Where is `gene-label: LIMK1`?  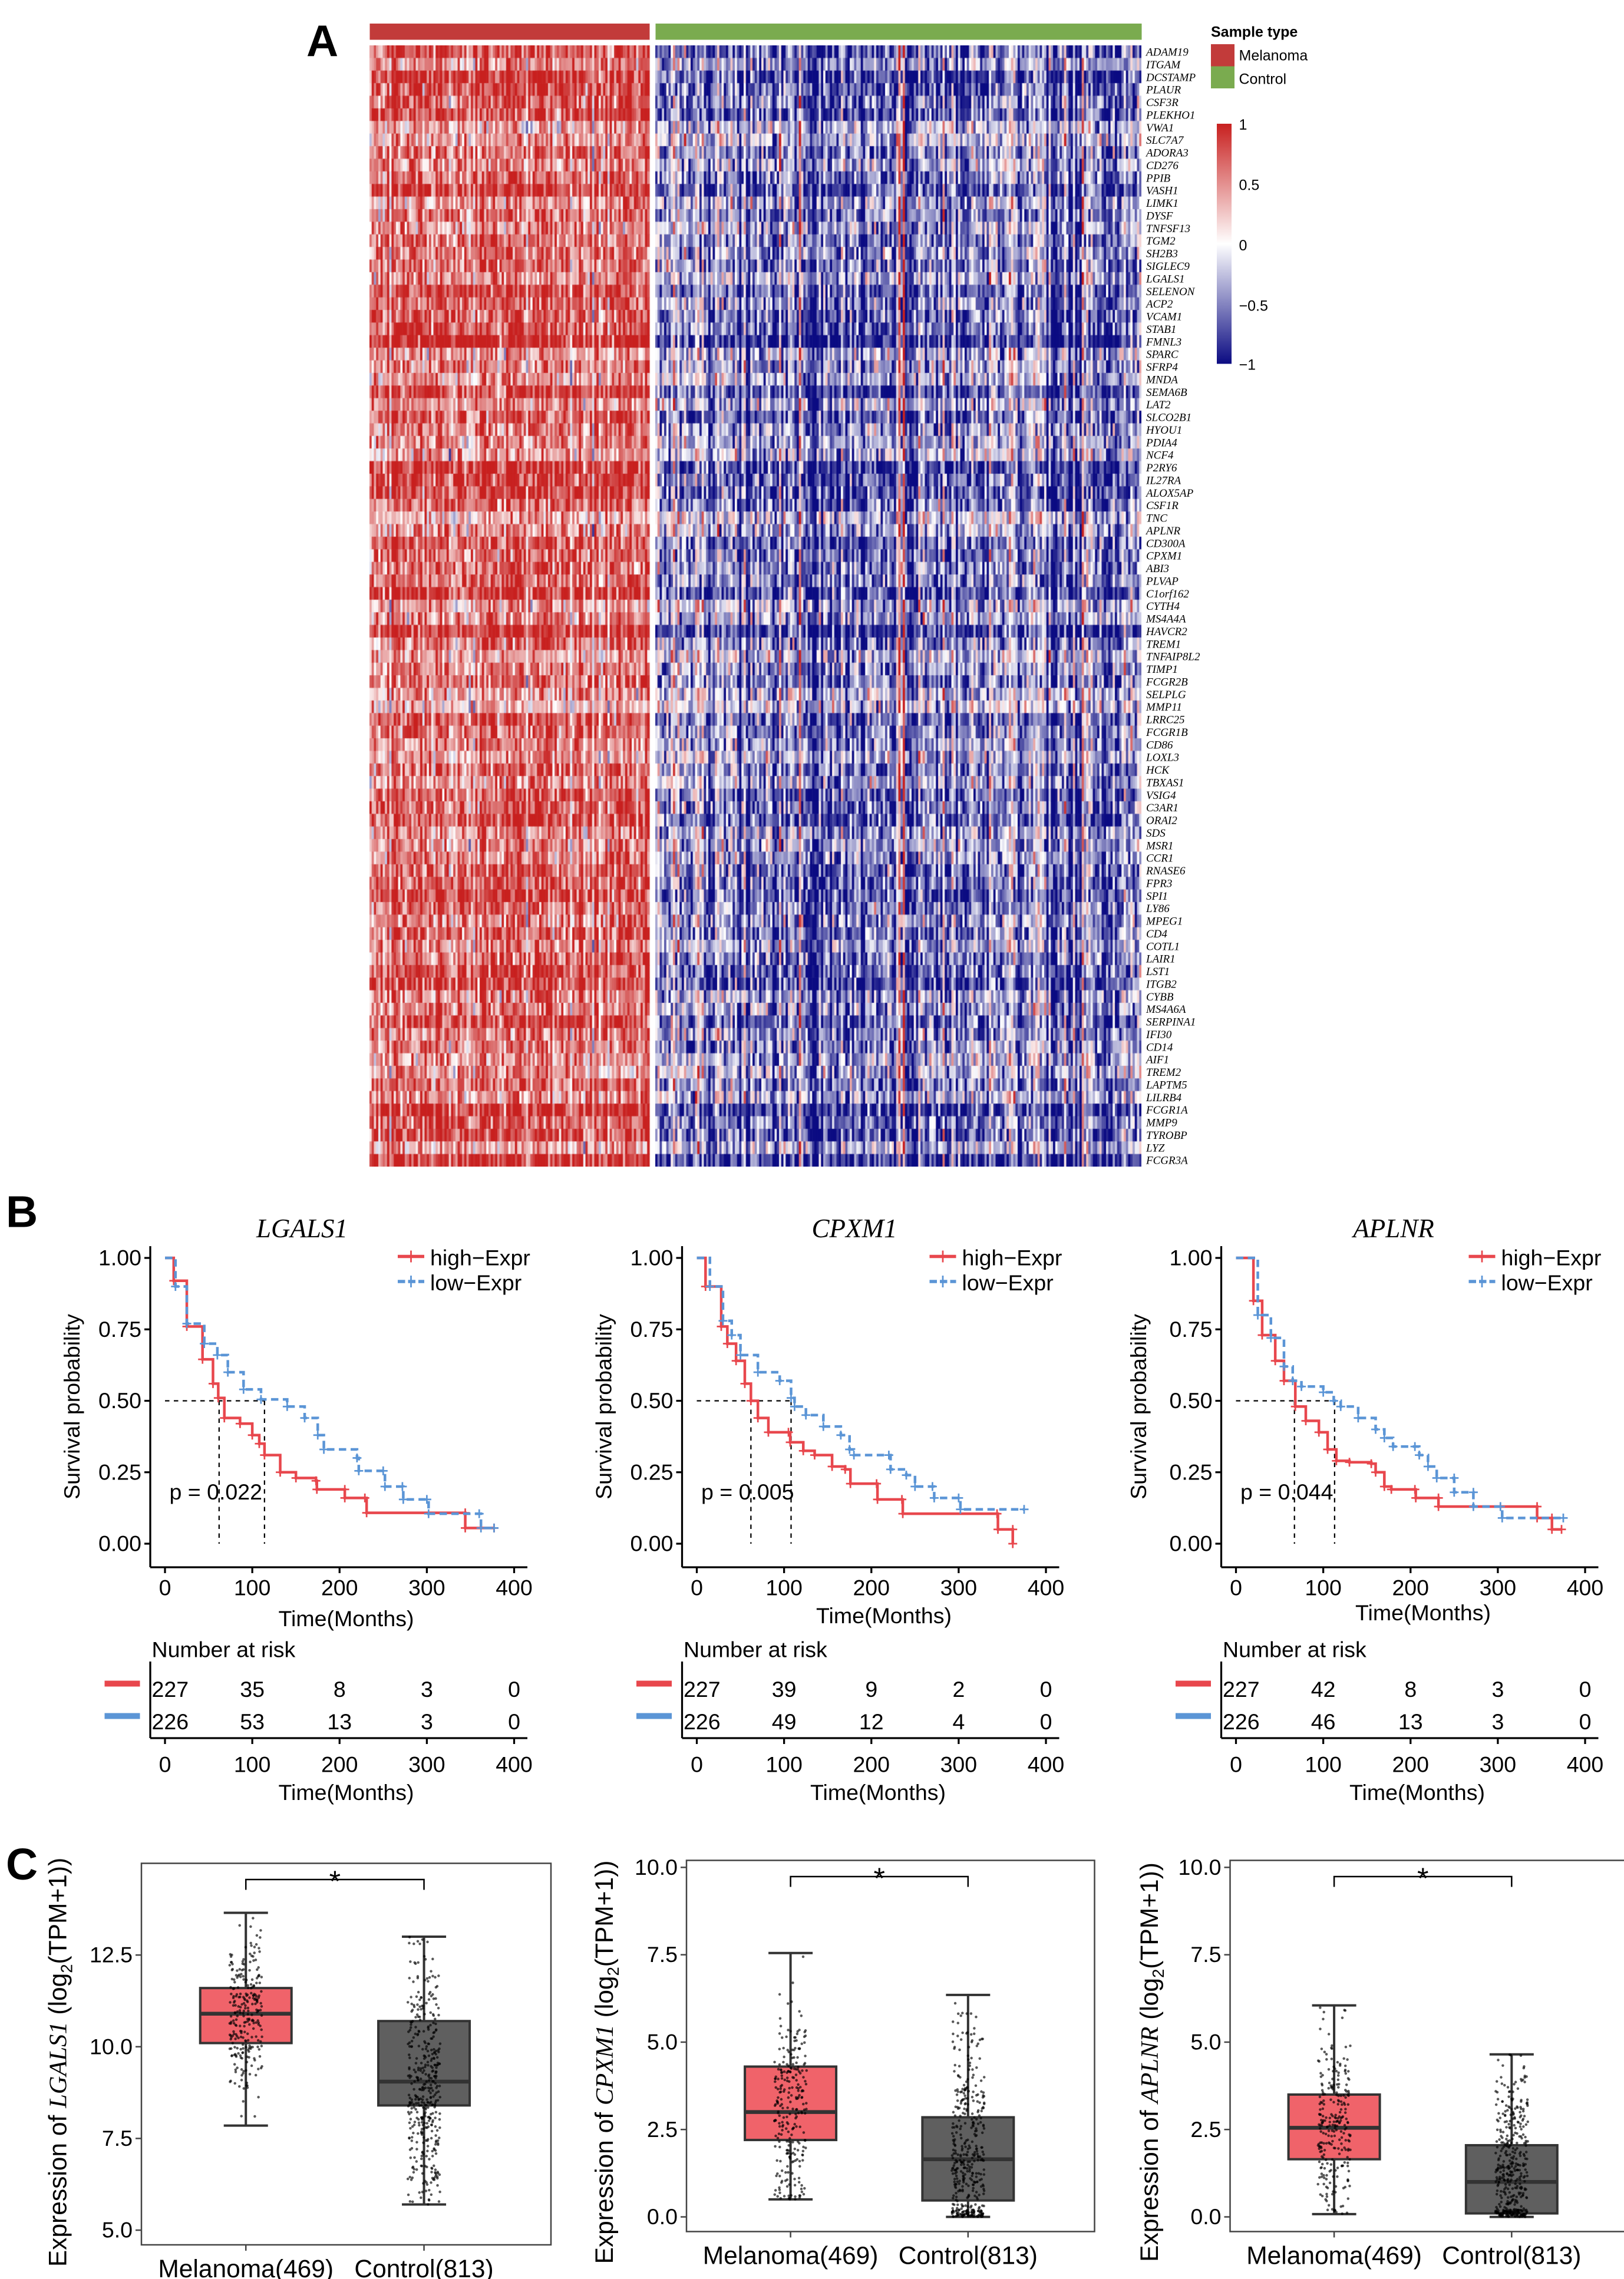
gene-label: LIMK1 is located at coordinates (1162, 203).